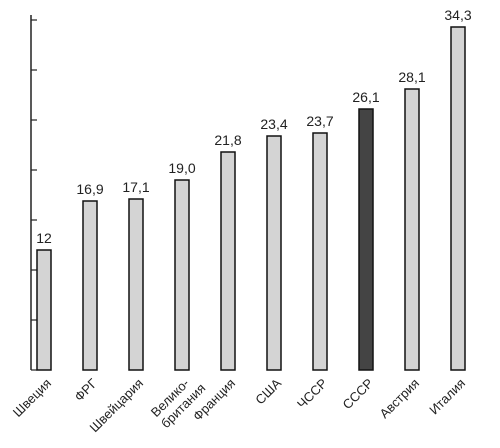 This screenshot has width=500, height=448. Describe the element at coordinates (44, 238) in the screenshot. I see `value-label: 12` at that location.